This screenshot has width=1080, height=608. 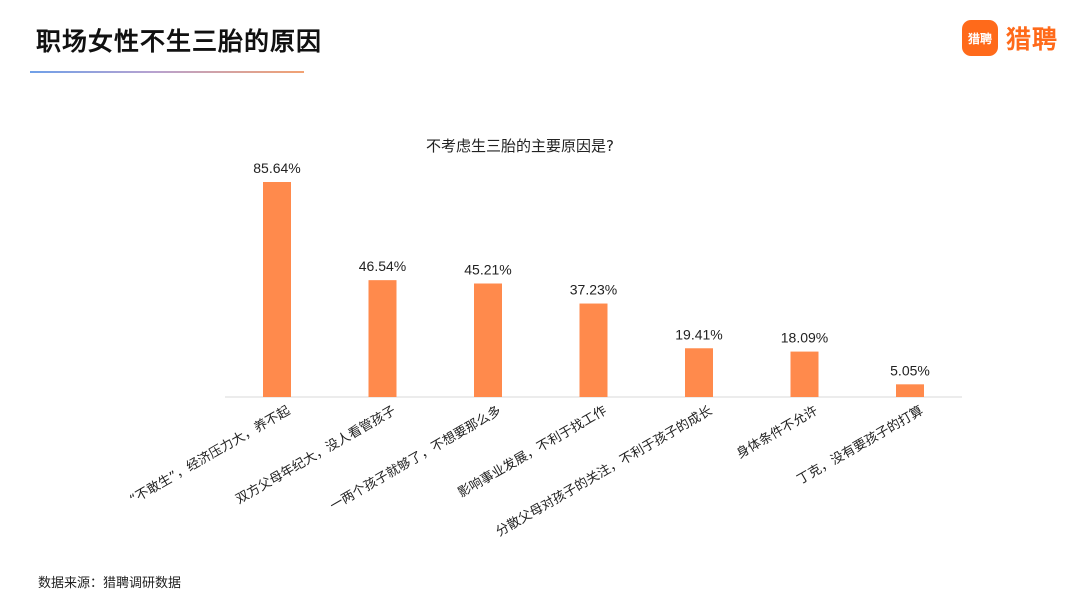 I want to click on x-tick-label: 一两个孩子就够了，不想要那么多, so click(x=415, y=458).